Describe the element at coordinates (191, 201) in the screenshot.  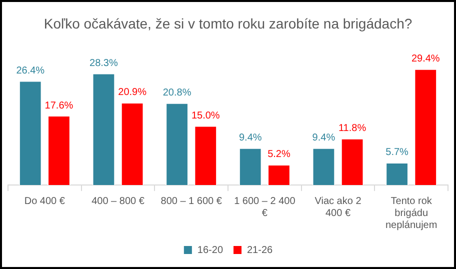
I see `x-tick-label: 800 – 1 600 €` at that location.